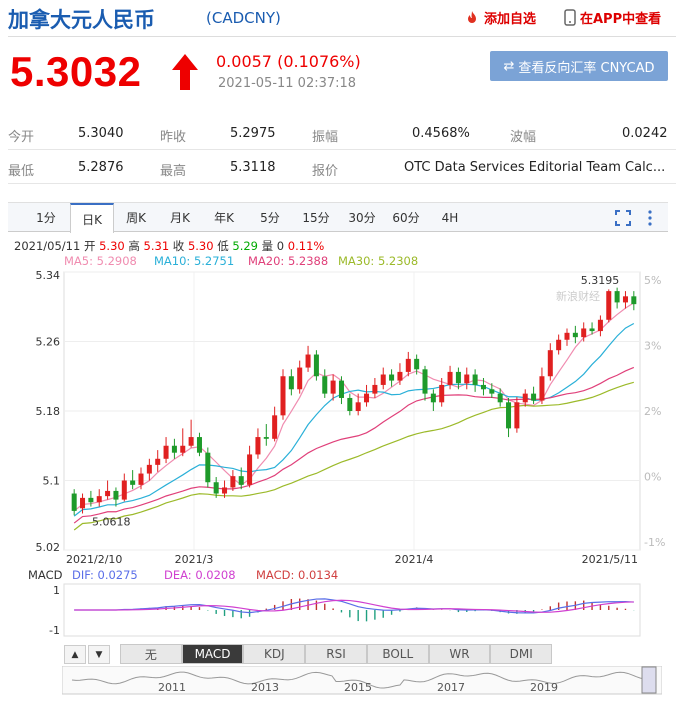 The width and height of the screenshot is (684, 702). I want to click on overview-navigator: 2011 2013 2015 2017 2019, so click(362, 681).